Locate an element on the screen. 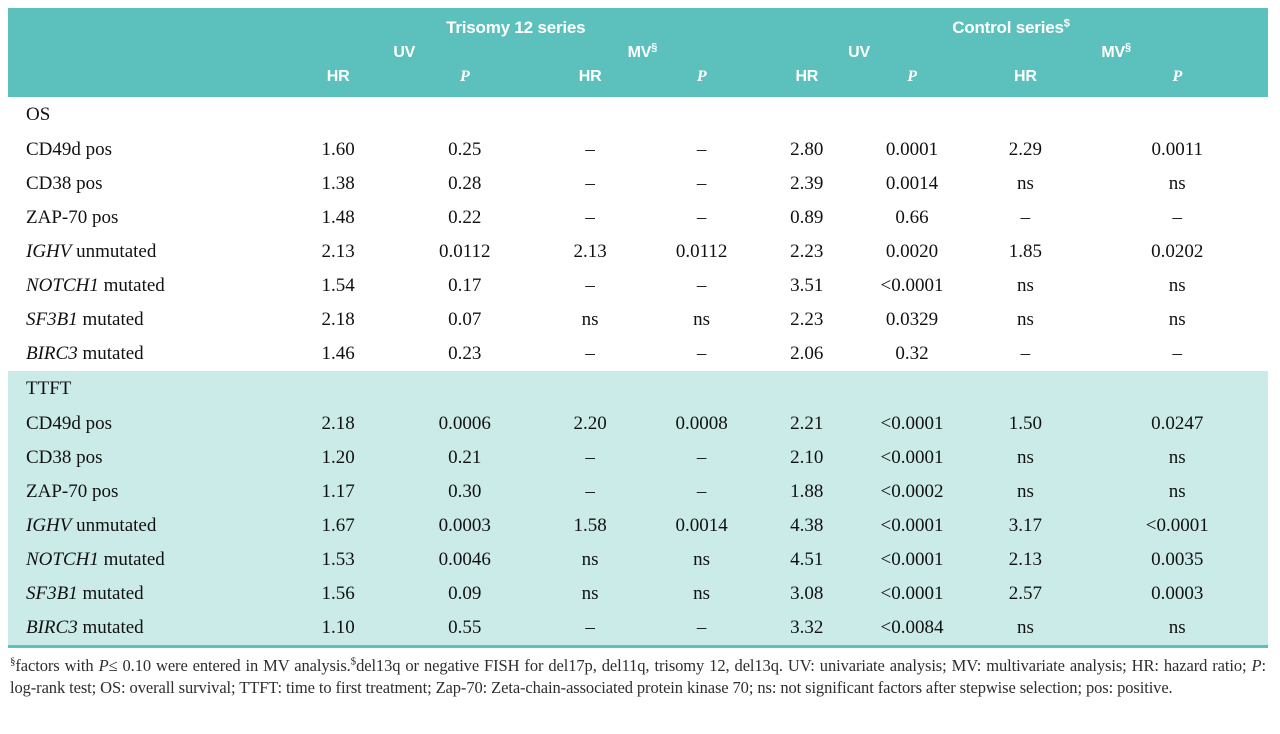 The width and height of the screenshot is (1280, 734). cell-value: 0.0020 is located at coordinates (912, 252).